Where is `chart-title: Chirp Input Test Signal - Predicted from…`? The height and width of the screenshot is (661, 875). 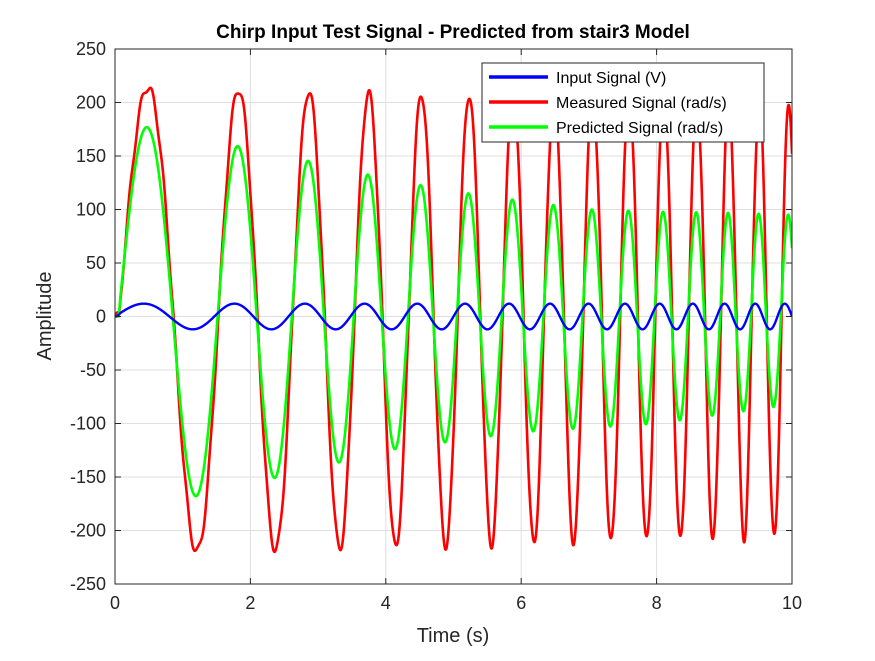
chart-title: Chirp Input Test Signal - Predicted from… is located at coordinates (453, 32).